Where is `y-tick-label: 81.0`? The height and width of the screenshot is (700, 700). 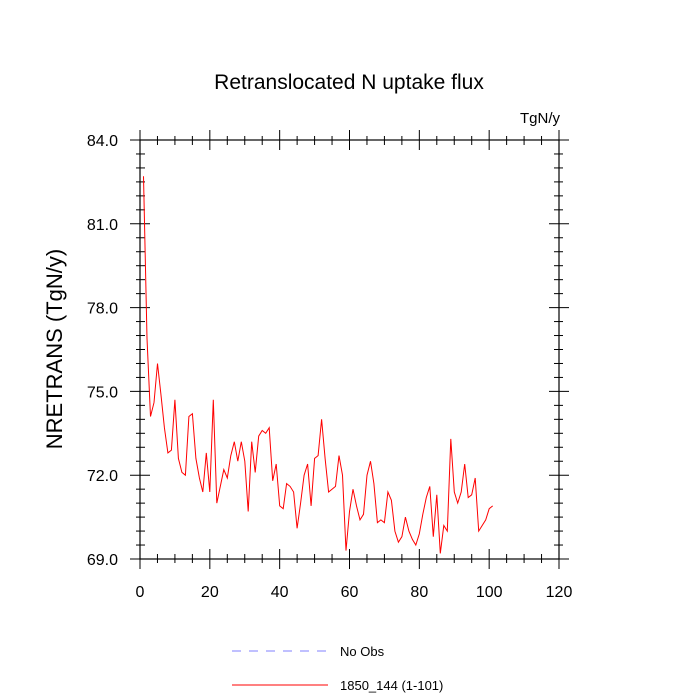
y-tick-label: 81.0 is located at coordinates (102, 225).